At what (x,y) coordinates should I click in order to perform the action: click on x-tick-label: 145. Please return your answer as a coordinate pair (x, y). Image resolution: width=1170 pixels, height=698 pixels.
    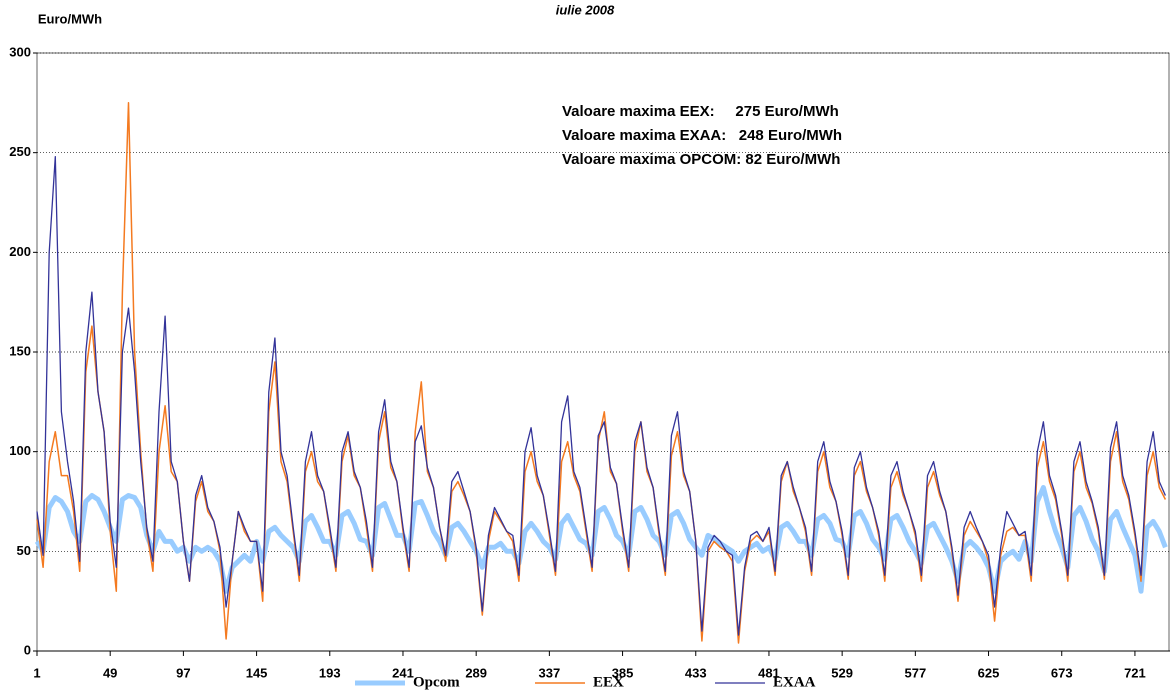
    Looking at the image, I should click on (257, 672).